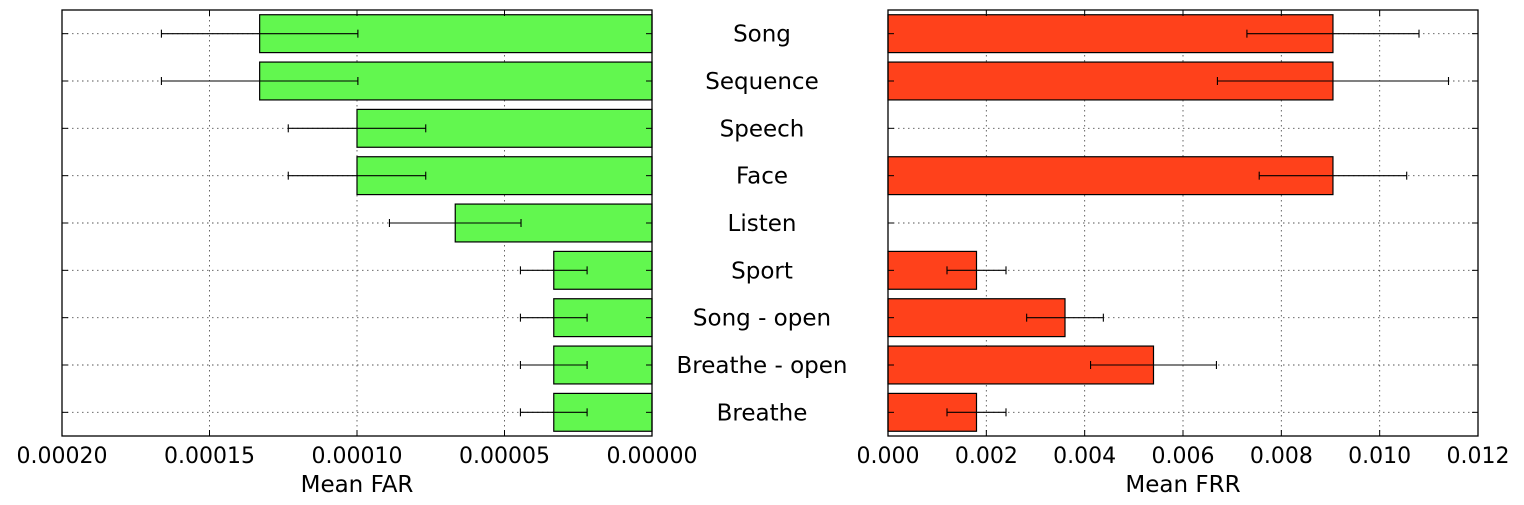 The height and width of the screenshot is (505, 1524). What do you see at coordinates (762, 129) in the screenshot?
I see `category-label: Speech` at bounding box center [762, 129].